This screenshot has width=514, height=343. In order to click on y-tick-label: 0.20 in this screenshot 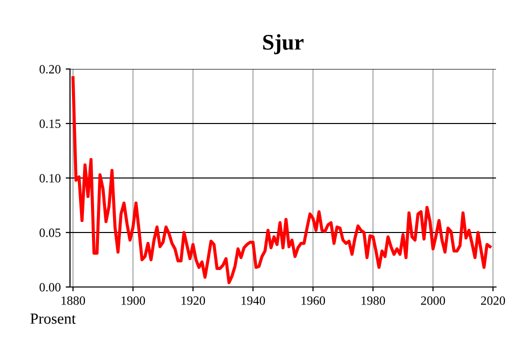, I will do `click(50, 69)`.